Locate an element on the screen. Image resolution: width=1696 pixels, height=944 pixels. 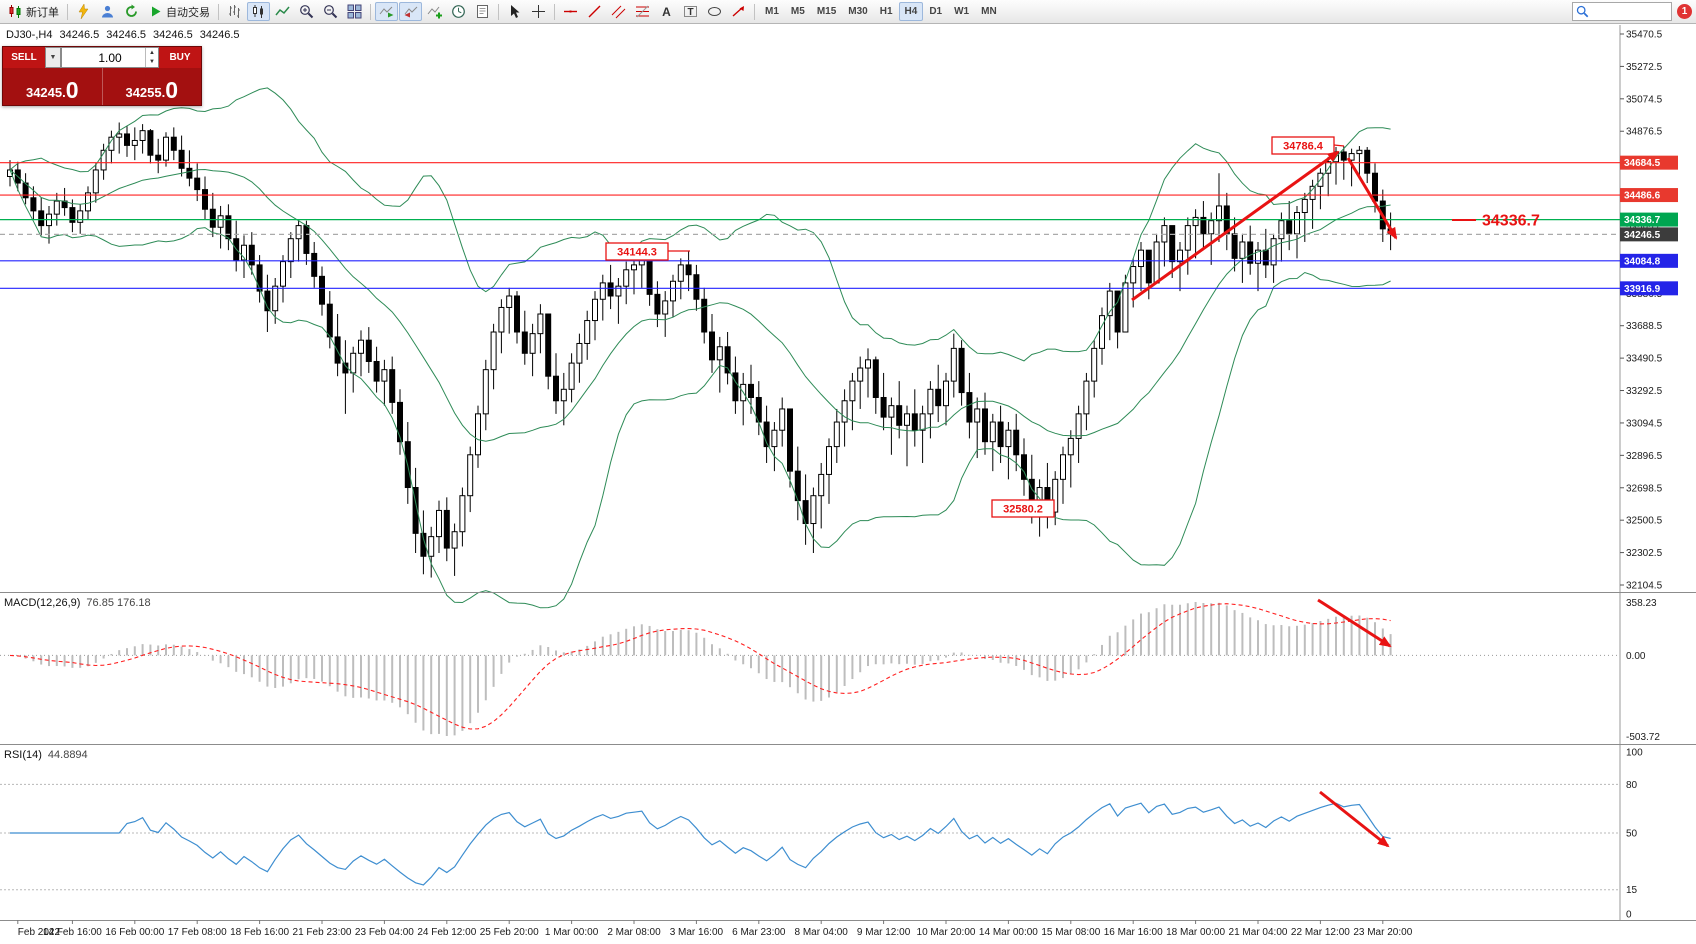
profile-icon is located at coordinates (107, 11).